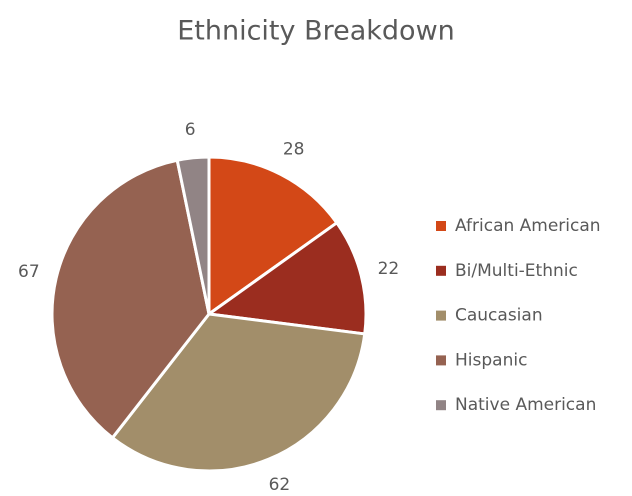 The height and width of the screenshot is (496, 632). I want to click on data-label: 28, so click(294, 150).